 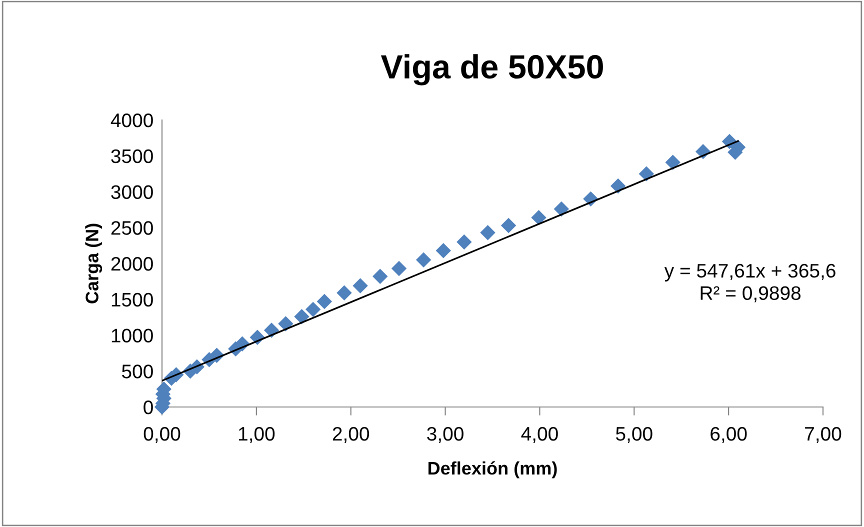 I want to click on x-tick-label: 7,00, so click(x=823, y=435).